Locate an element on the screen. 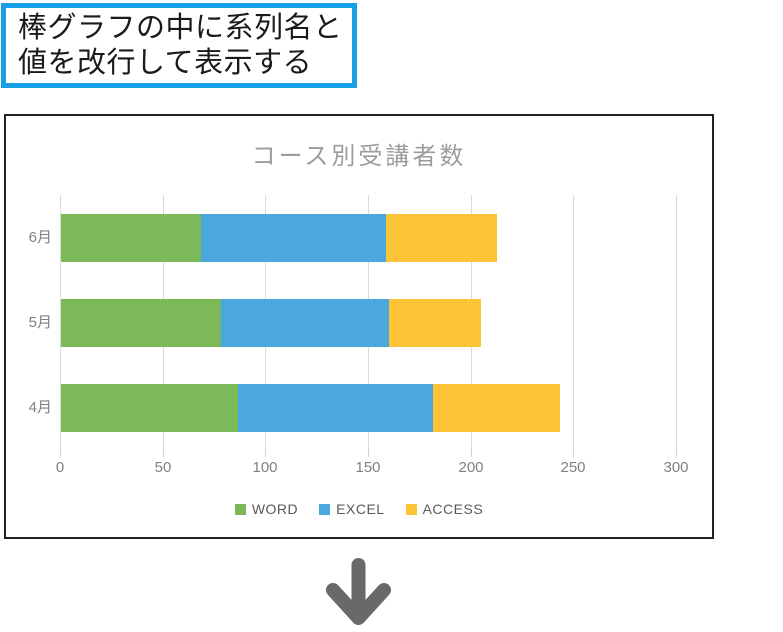 The image size is (783, 632). value-axis-label: 50 is located at coordinates (163, 467).